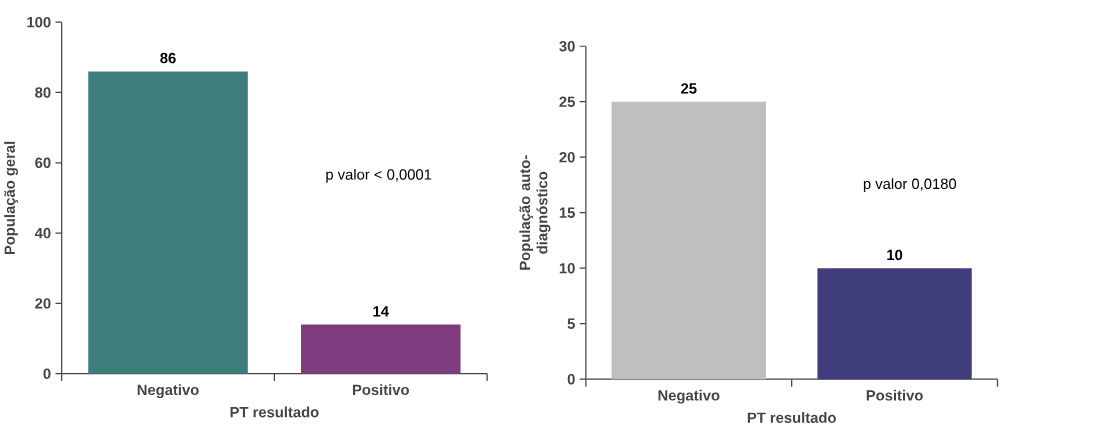  What do you see at coordinates (567, 101) in the screenshot?
I see `y-tick-label: 25` at bounding box center [567, 101].